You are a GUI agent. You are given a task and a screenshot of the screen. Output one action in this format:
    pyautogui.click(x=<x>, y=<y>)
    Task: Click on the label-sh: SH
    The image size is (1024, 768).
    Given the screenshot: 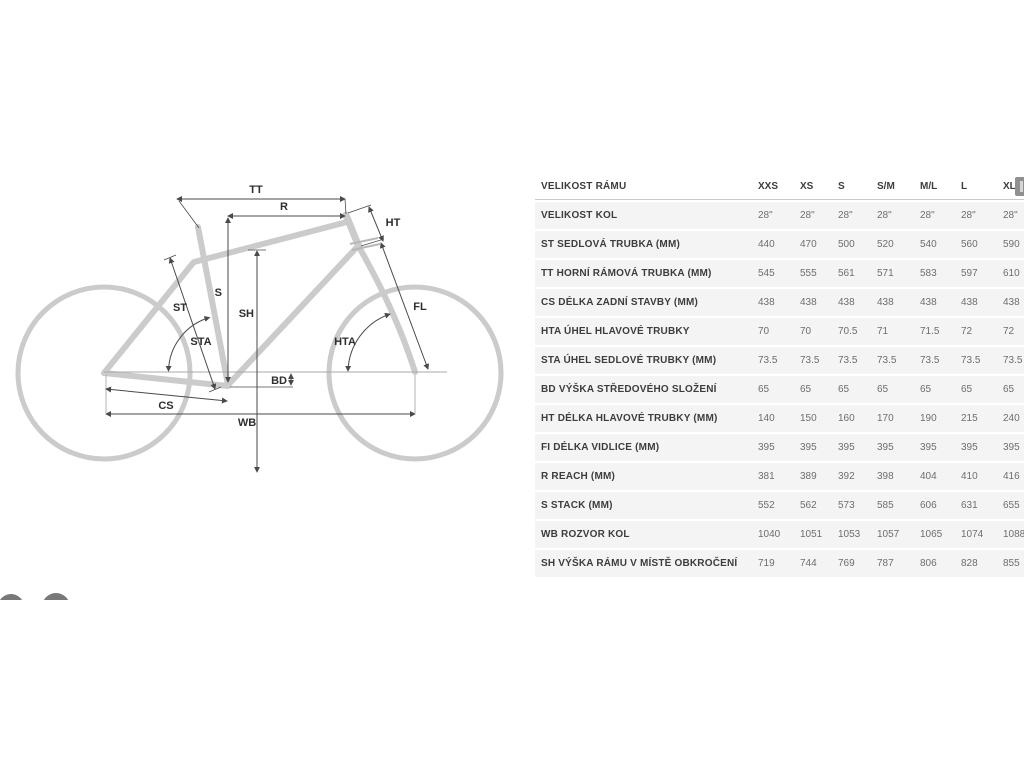 What is the action you would take?
    pyautogui.click(x=246, y=314)
    